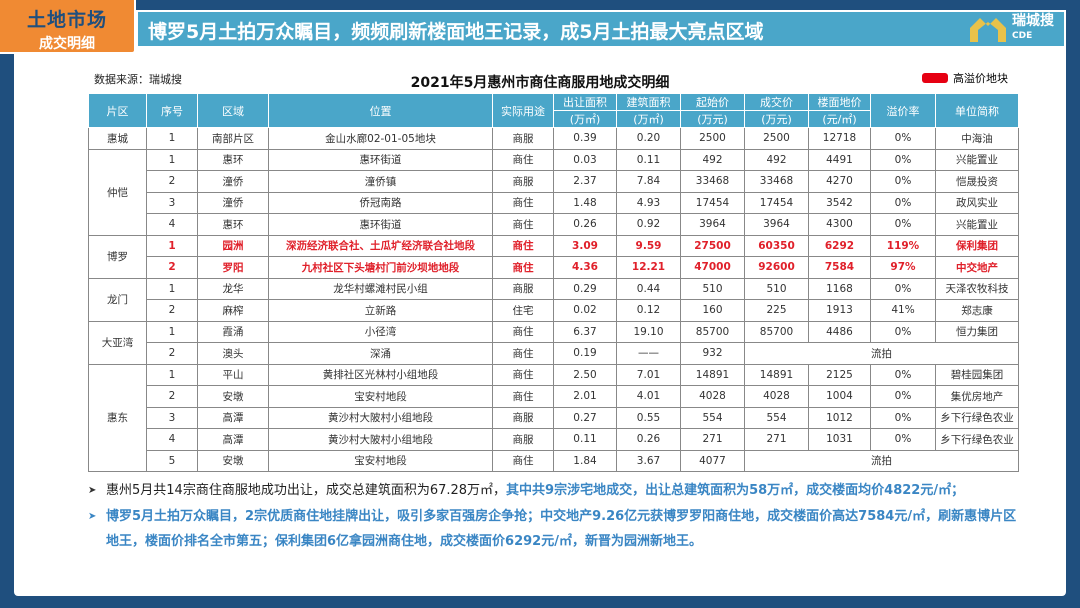  What do you see at coordinates (585, 374) in the screenshot?
I see `table-cell: 2.50` at bounding box center [585, 374].